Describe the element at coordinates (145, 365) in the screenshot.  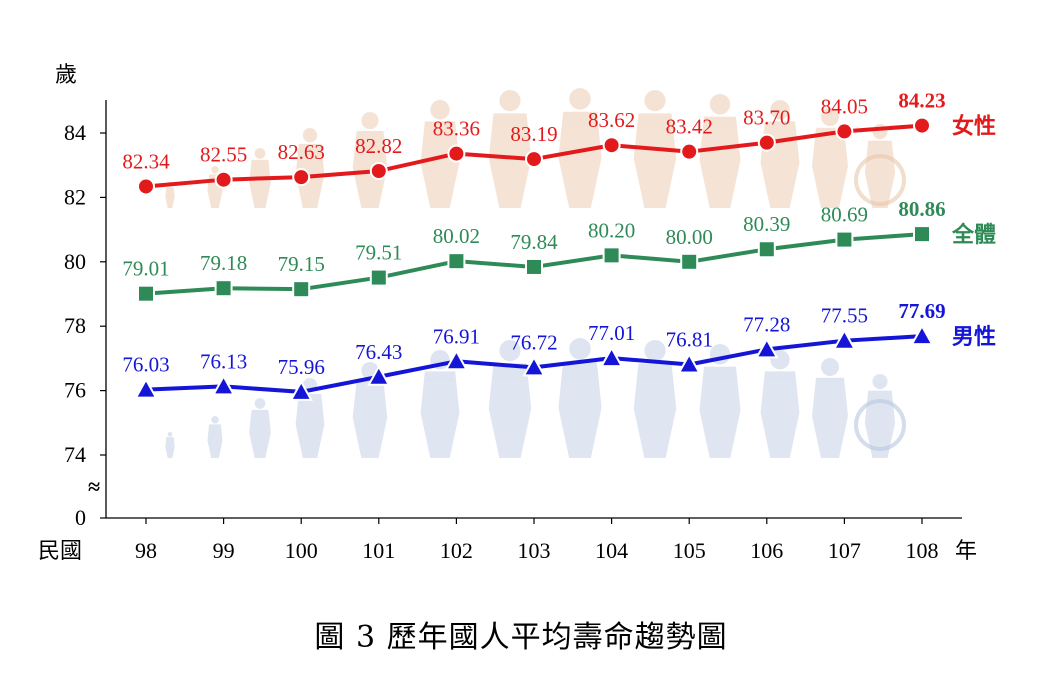
I see `data-label: 76.03` at that location.